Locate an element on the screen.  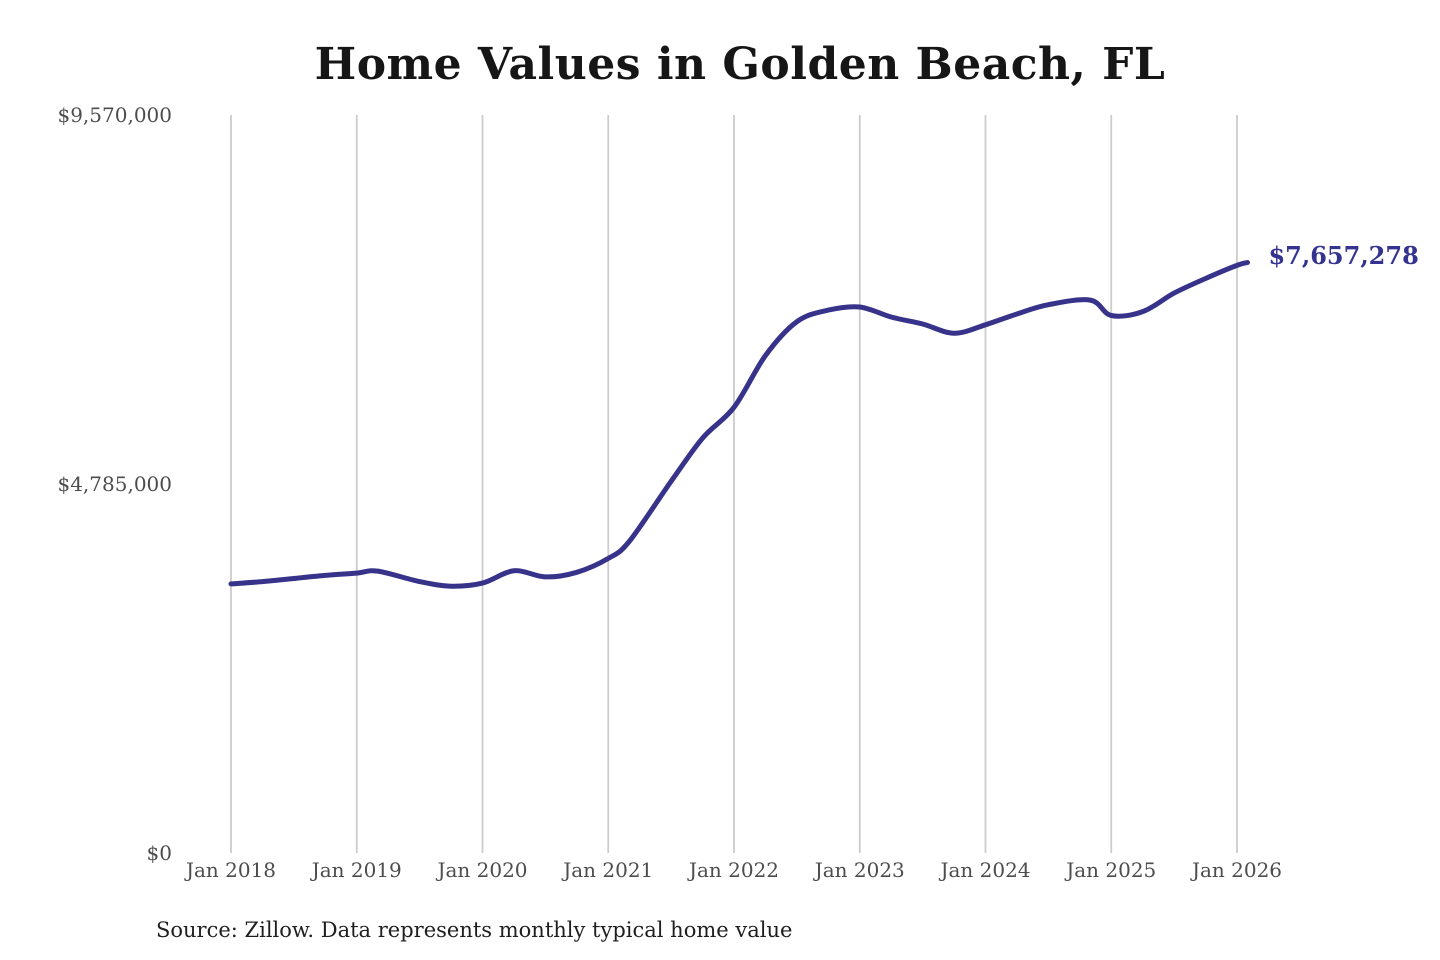
x-tick-label: Jan 2022 is located at coordinates (734, 870).